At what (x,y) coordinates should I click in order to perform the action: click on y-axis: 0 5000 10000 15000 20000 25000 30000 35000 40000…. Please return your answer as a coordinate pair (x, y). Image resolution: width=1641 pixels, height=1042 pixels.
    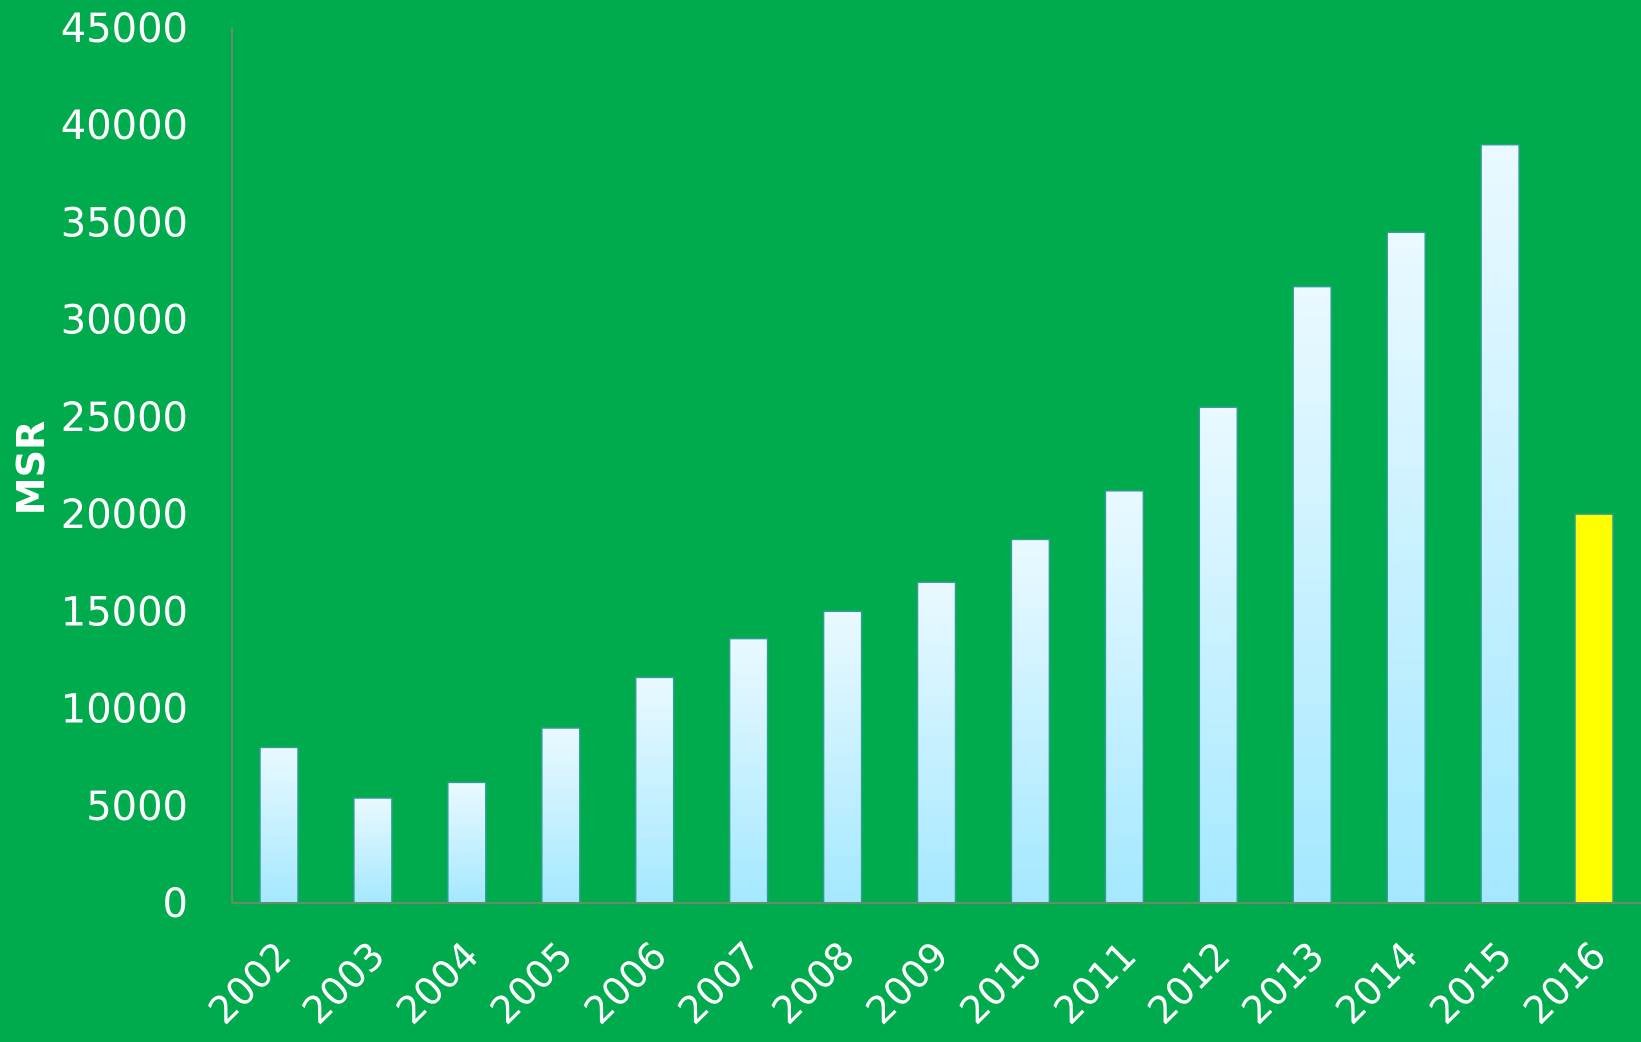
    Looking at the image, I should click on (147, 466).